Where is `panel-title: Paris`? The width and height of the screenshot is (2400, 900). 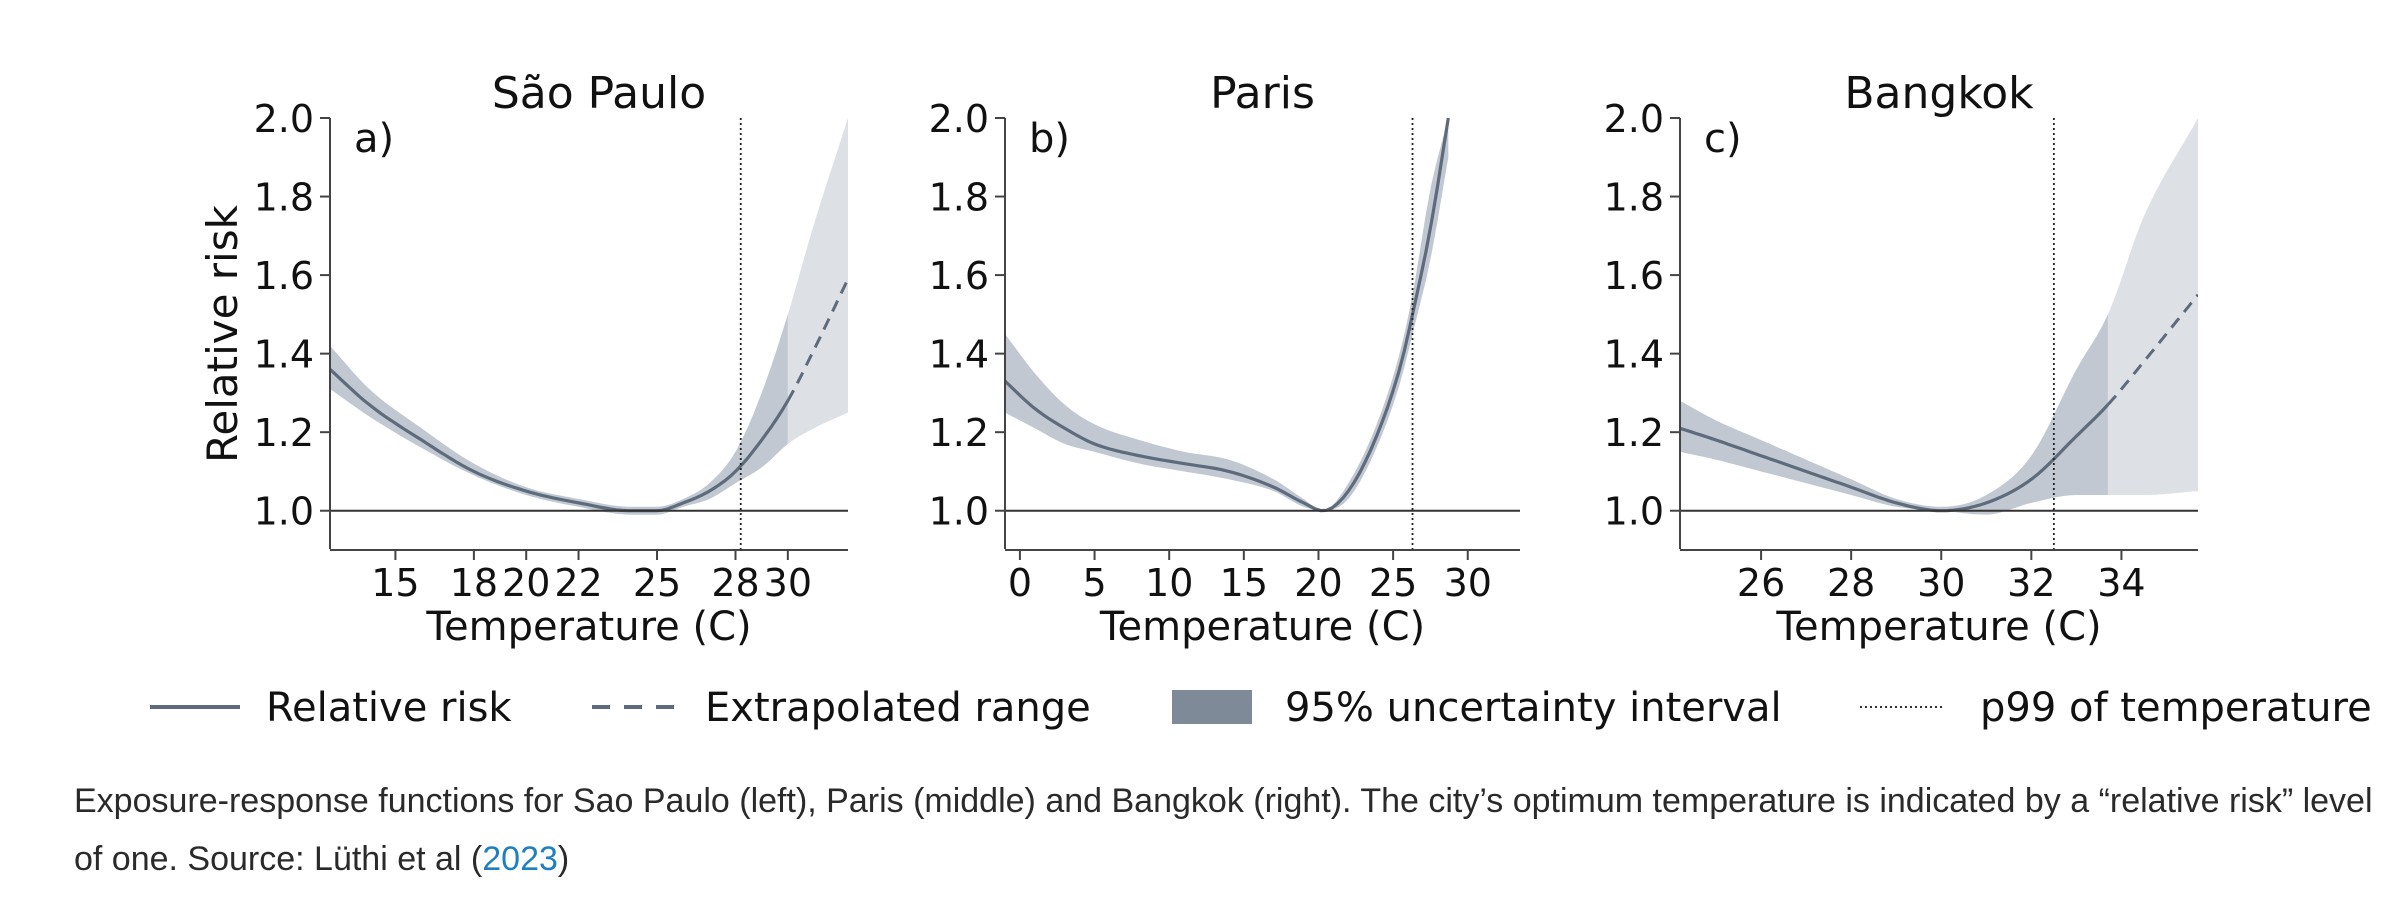
panel-title: Paris is located at coordinates (1262, 93).